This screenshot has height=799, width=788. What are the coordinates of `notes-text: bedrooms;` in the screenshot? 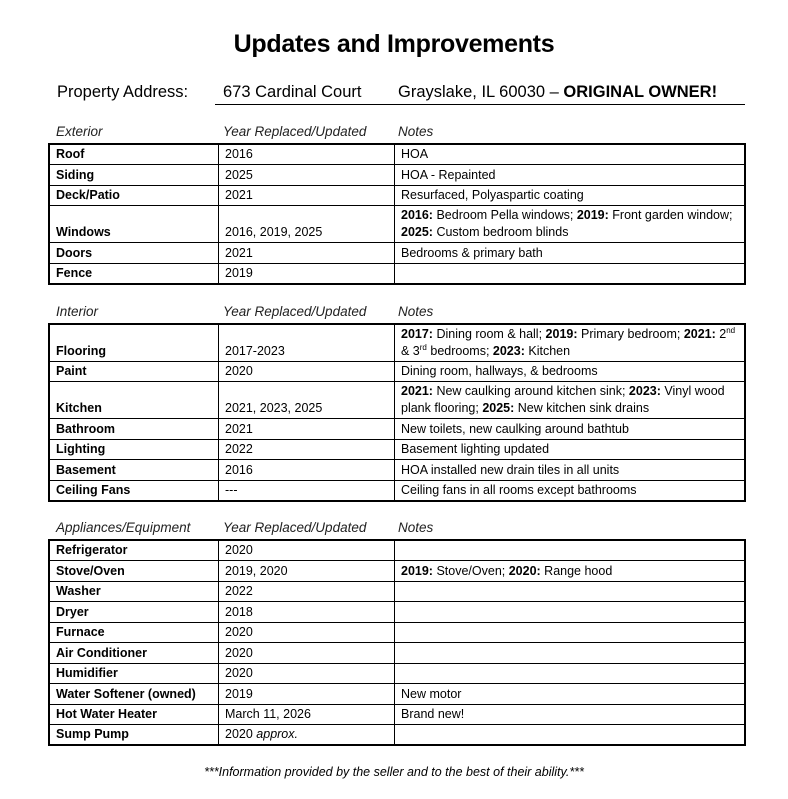 It's located at (459, 350).